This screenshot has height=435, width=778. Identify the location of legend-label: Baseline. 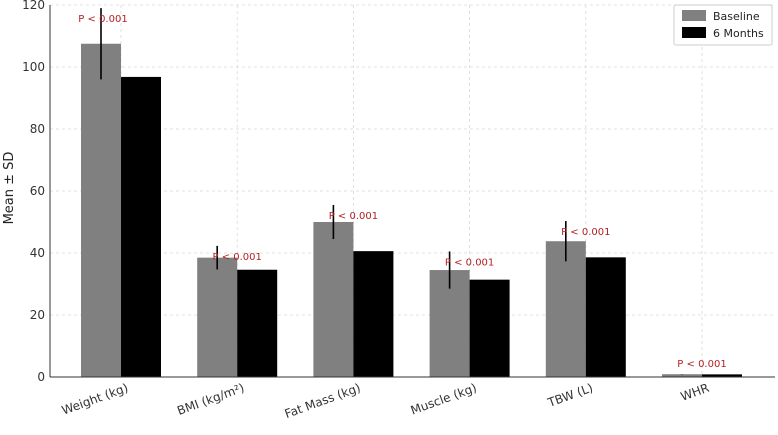
(736, 16).